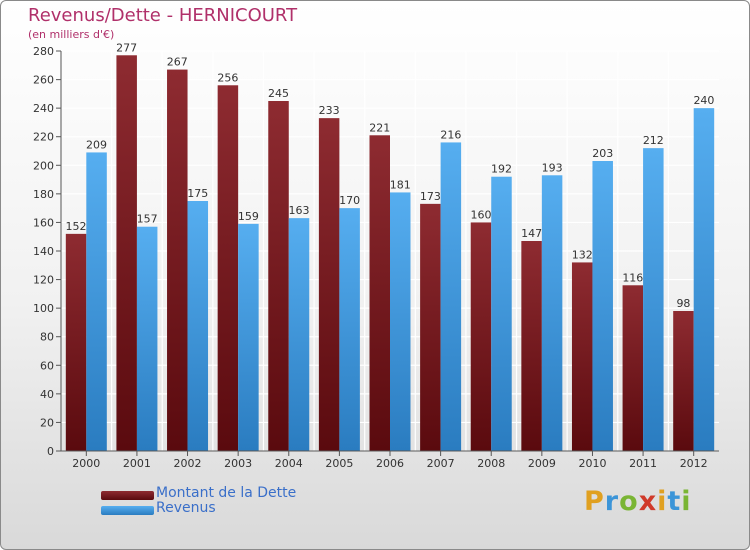  Describe the element at coordinates (602, 153) in the screenshot. I see `data-label: 203` at that location.